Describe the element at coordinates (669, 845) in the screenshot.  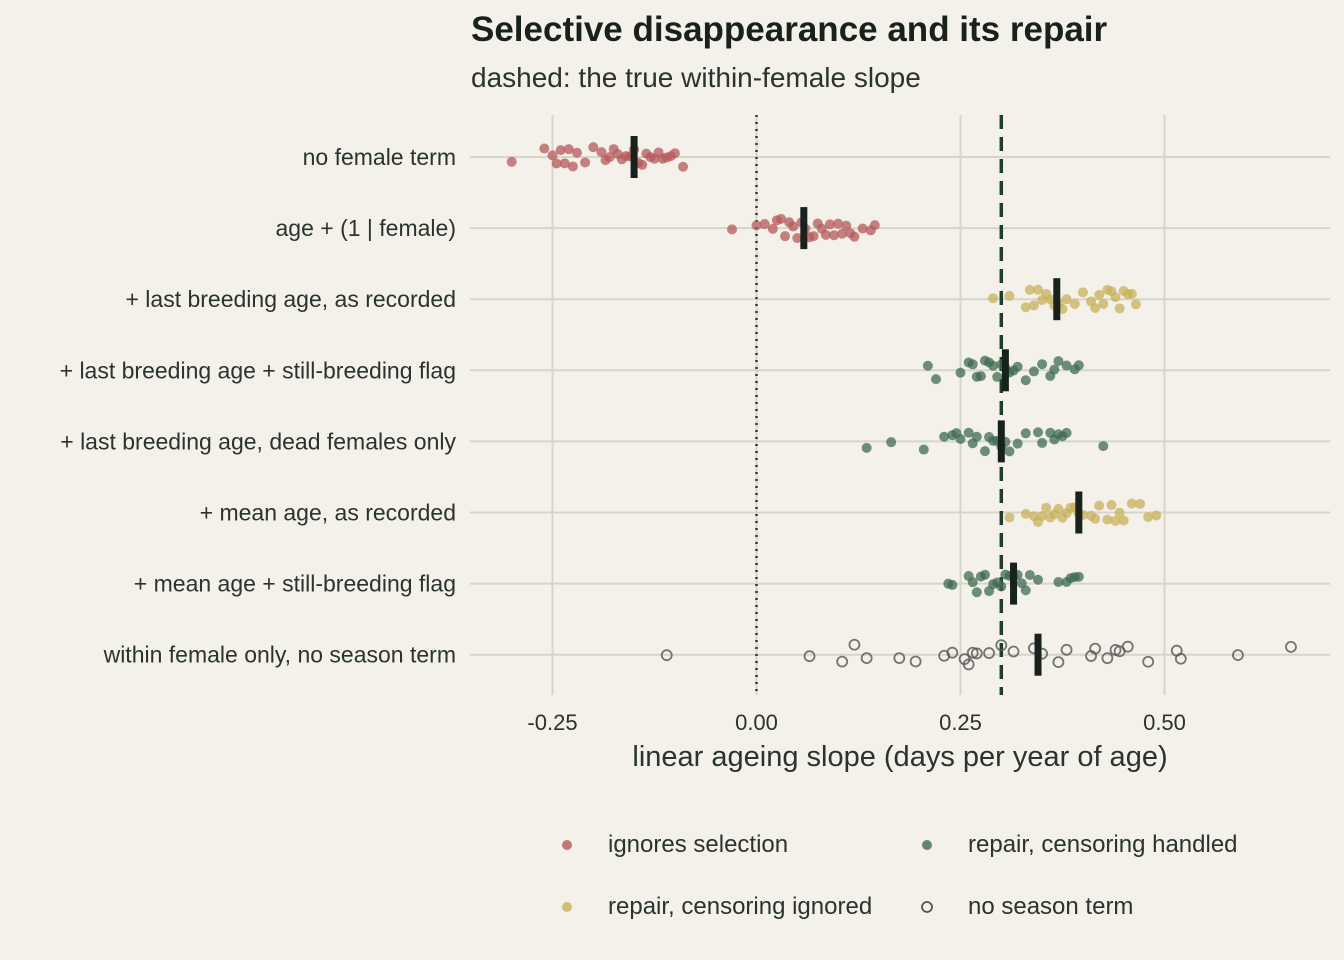
I see `legend-item: ignores selection` at that location.